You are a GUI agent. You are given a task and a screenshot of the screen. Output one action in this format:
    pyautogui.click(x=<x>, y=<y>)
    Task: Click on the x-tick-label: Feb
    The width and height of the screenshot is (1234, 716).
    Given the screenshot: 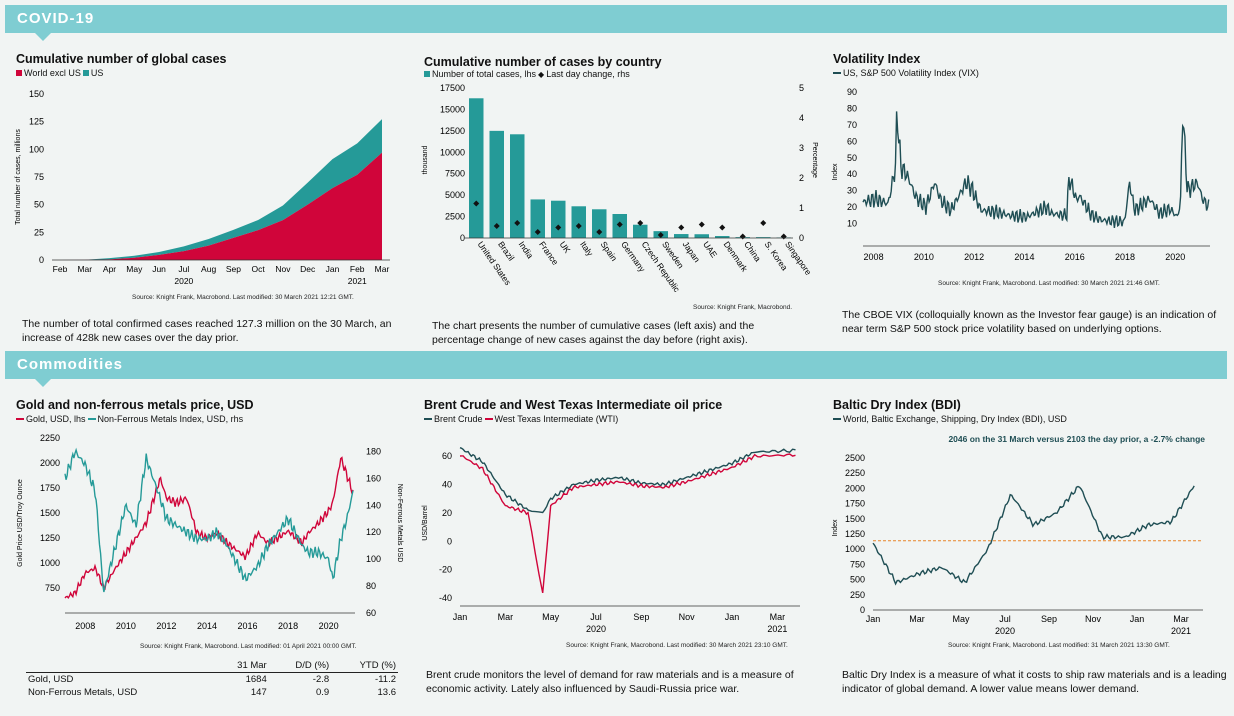 What is the action you would take?
    pyautogui.click(x=60, y=269)
    